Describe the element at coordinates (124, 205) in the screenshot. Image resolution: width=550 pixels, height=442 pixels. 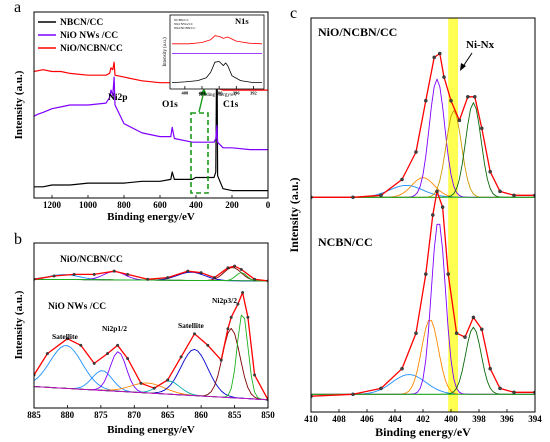
I see `panel-a-x-tick-label: 800` at that location.